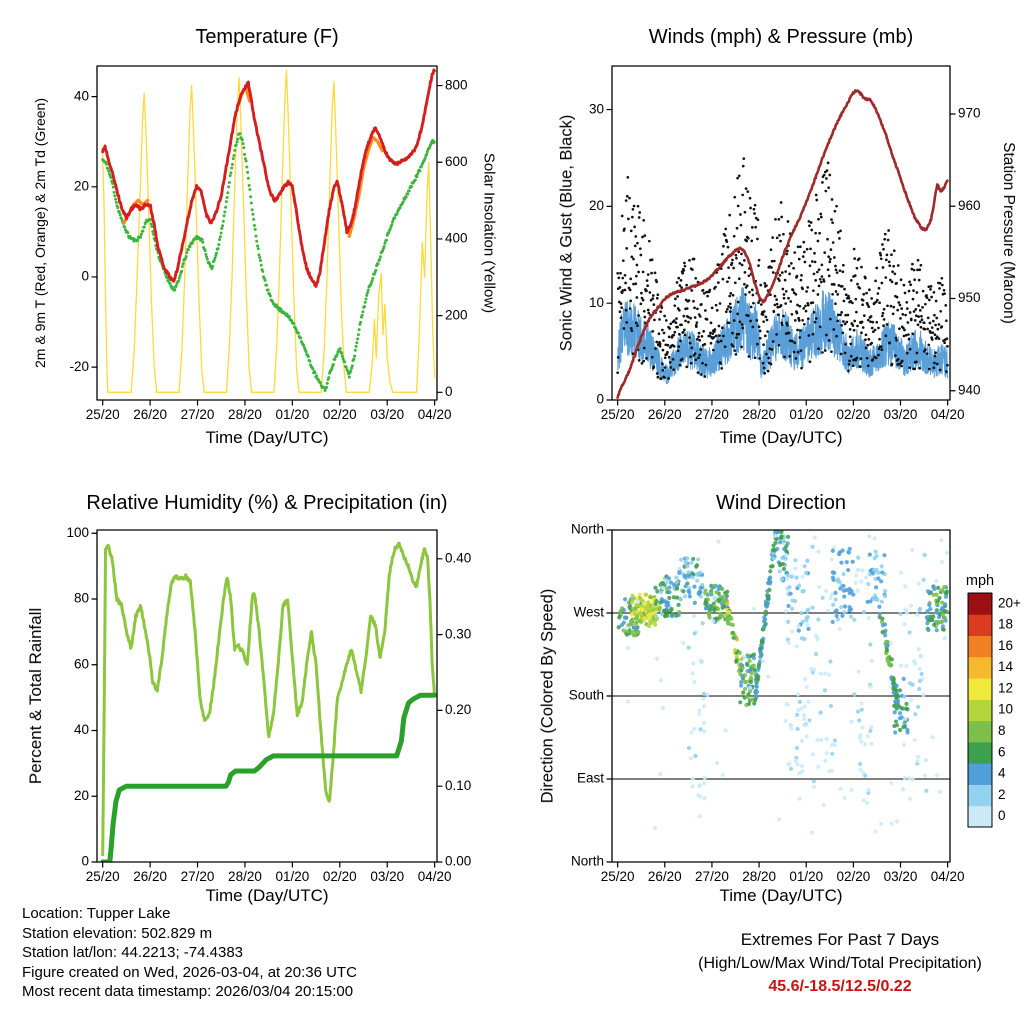 The width and height of the screenshot is (1024, 1024). Describe the element at coordinates (267, 37) in the screenshot. I see `temperature-chart-title: Temperature (F)` at that location.